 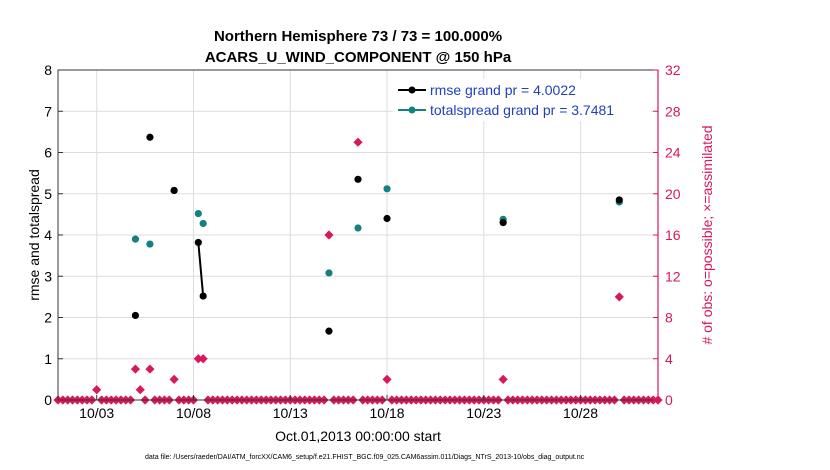 What do you see at coordinates (522, 110) in the screenshot?
I see `legend-spread-label: totalspread grand pr = 3.7481` at bounding box center [522, 110].